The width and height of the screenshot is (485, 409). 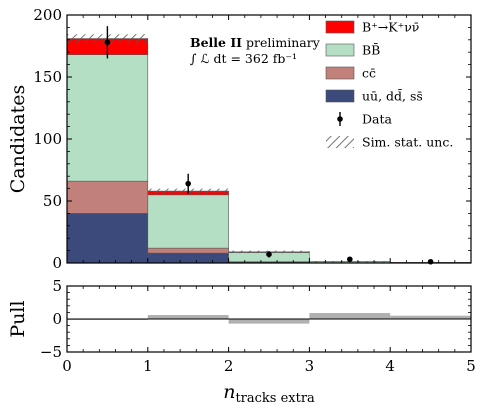 What do you see at coordinates (269, 318) in the screenshot?
I see `pull-plot-area` at bounding box center [269, 318].